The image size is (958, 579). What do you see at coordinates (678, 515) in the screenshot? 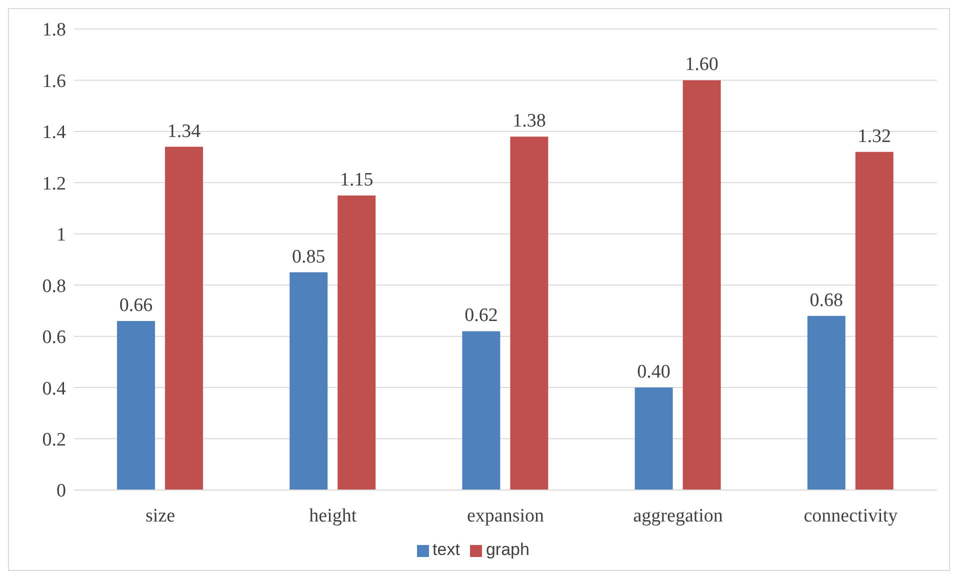
I see `x-tick-label: aggregation` at bounding box center [678, 515].